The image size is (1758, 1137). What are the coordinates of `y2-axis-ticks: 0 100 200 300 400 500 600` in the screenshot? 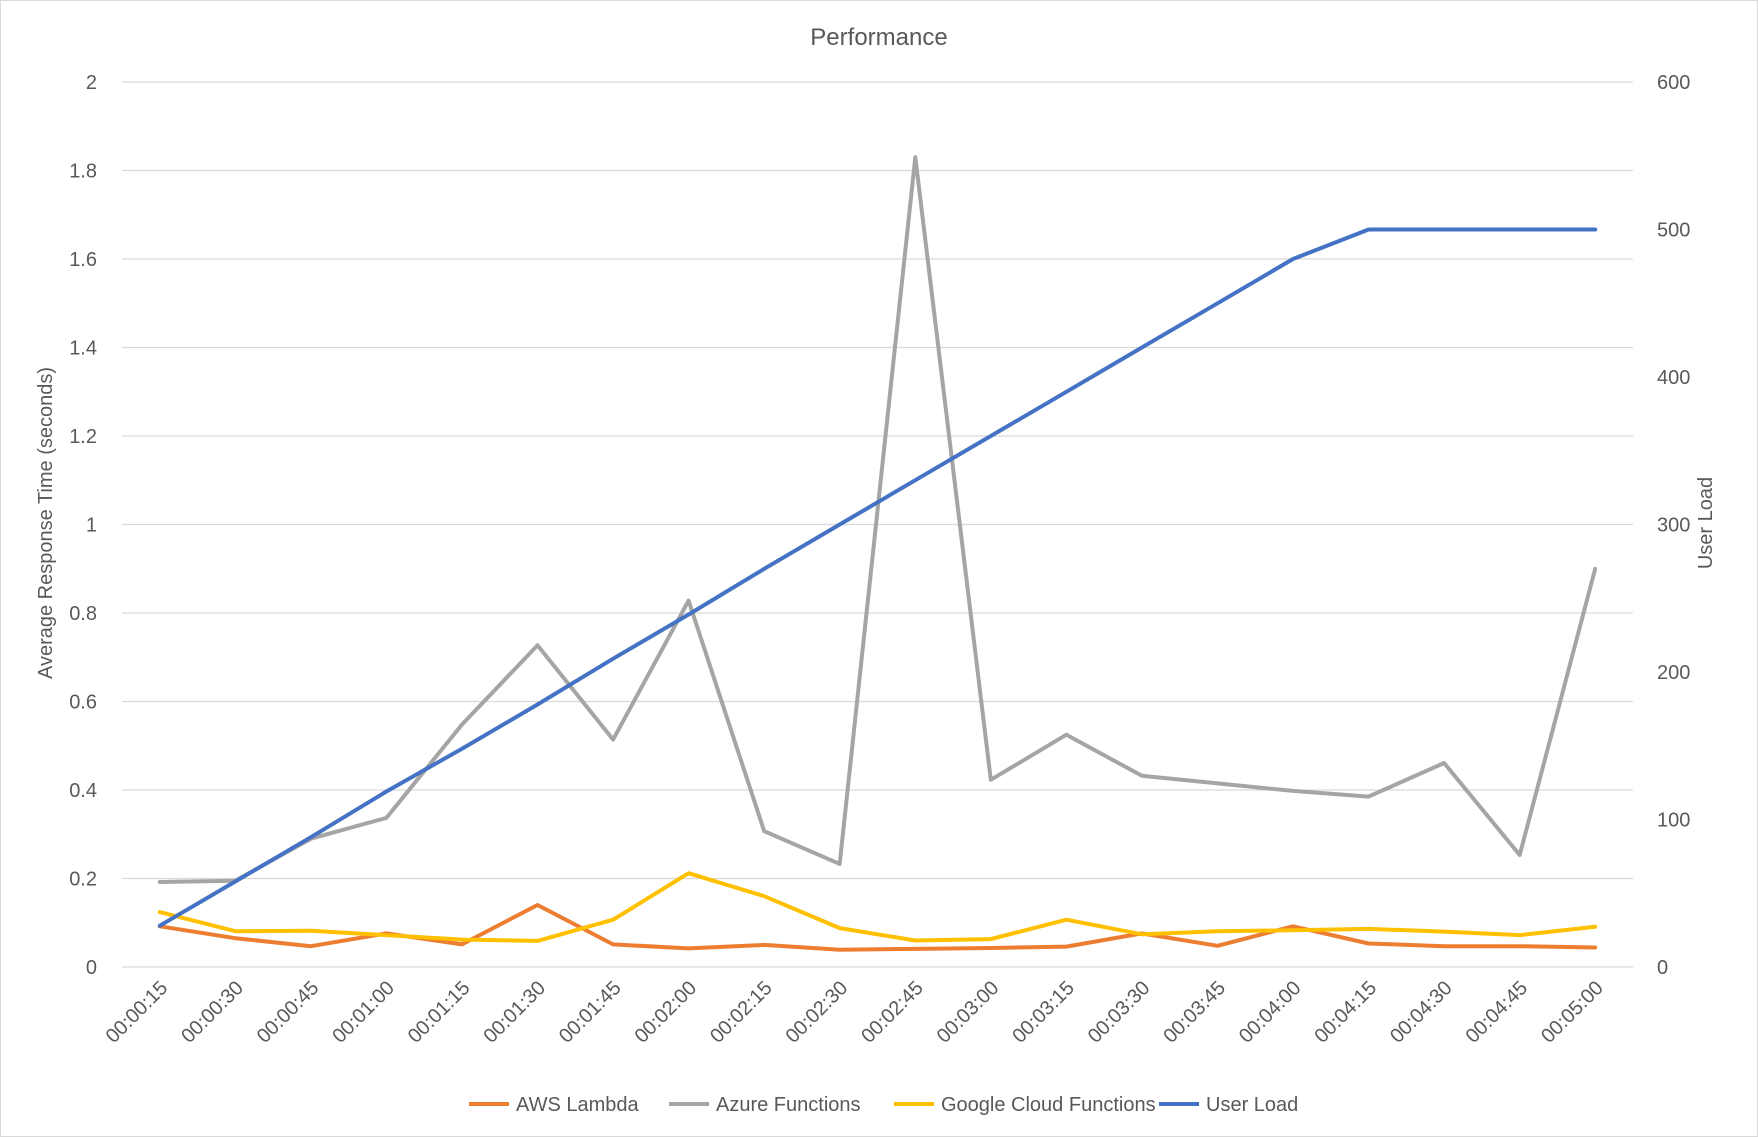 It's located at (1673, 525).